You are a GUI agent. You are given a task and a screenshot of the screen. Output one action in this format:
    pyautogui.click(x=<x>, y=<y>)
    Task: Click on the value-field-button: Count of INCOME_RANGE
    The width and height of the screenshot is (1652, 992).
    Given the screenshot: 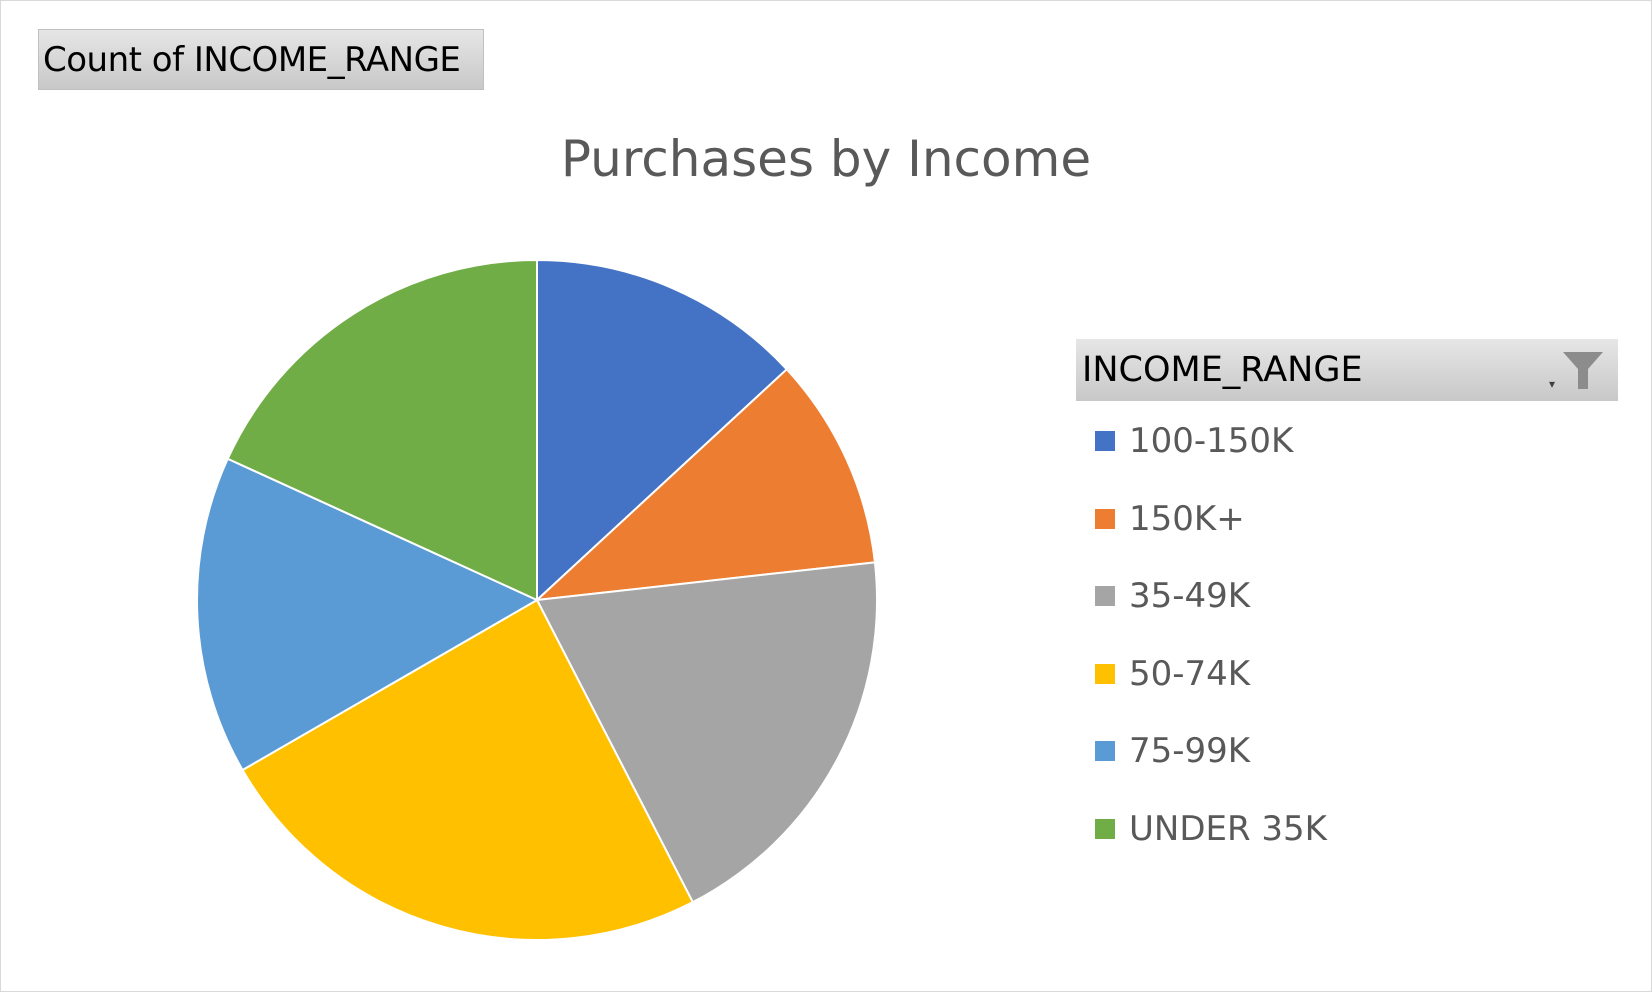 What is the action you would take?
    pyautogui.click(x=261, y=59)
    